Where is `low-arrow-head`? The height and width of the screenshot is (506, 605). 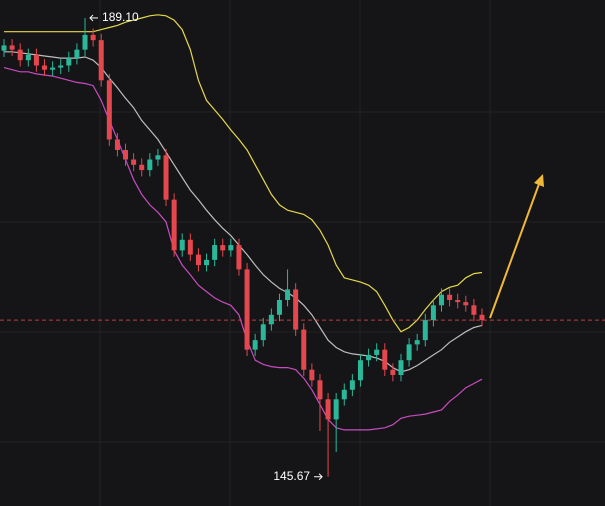 low-arrow-head is located at coordinates (320, 477).